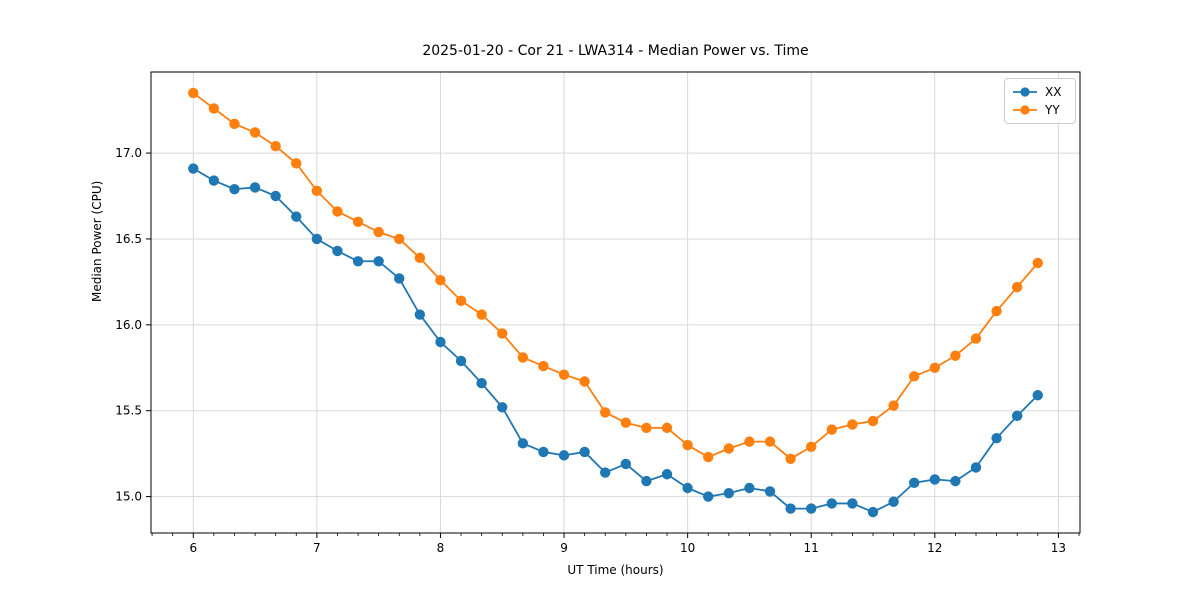  I want to click on y-tick-label: 15.5, so click(128, 411).